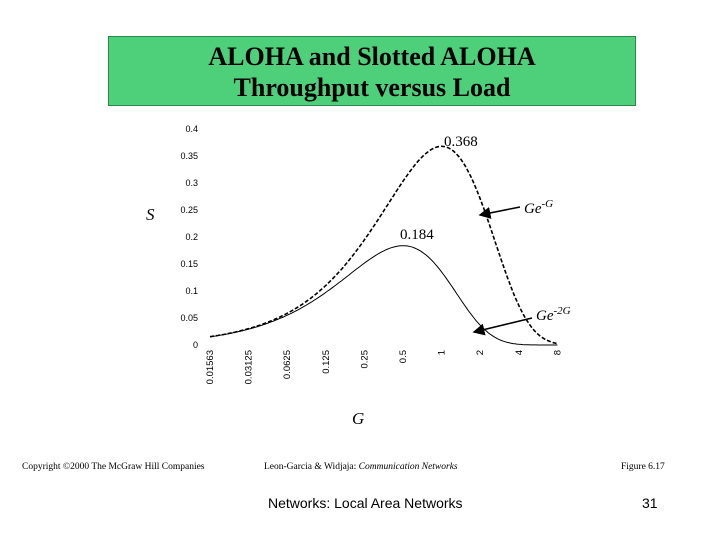 This screenshot has width=720, height=540. What do you see at coordinates (189, 156) in the screenshot?
I see `y-tick-label: 0.35` at bounding box center [189, 156].